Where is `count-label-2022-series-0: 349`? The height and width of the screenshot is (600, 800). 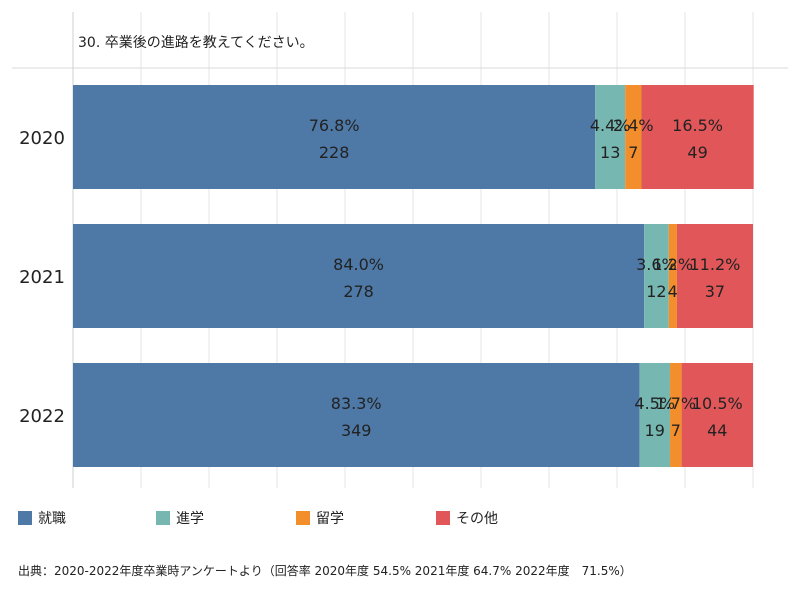
count-label-2022-series-0: 349 is located at coordinates (356, 430).